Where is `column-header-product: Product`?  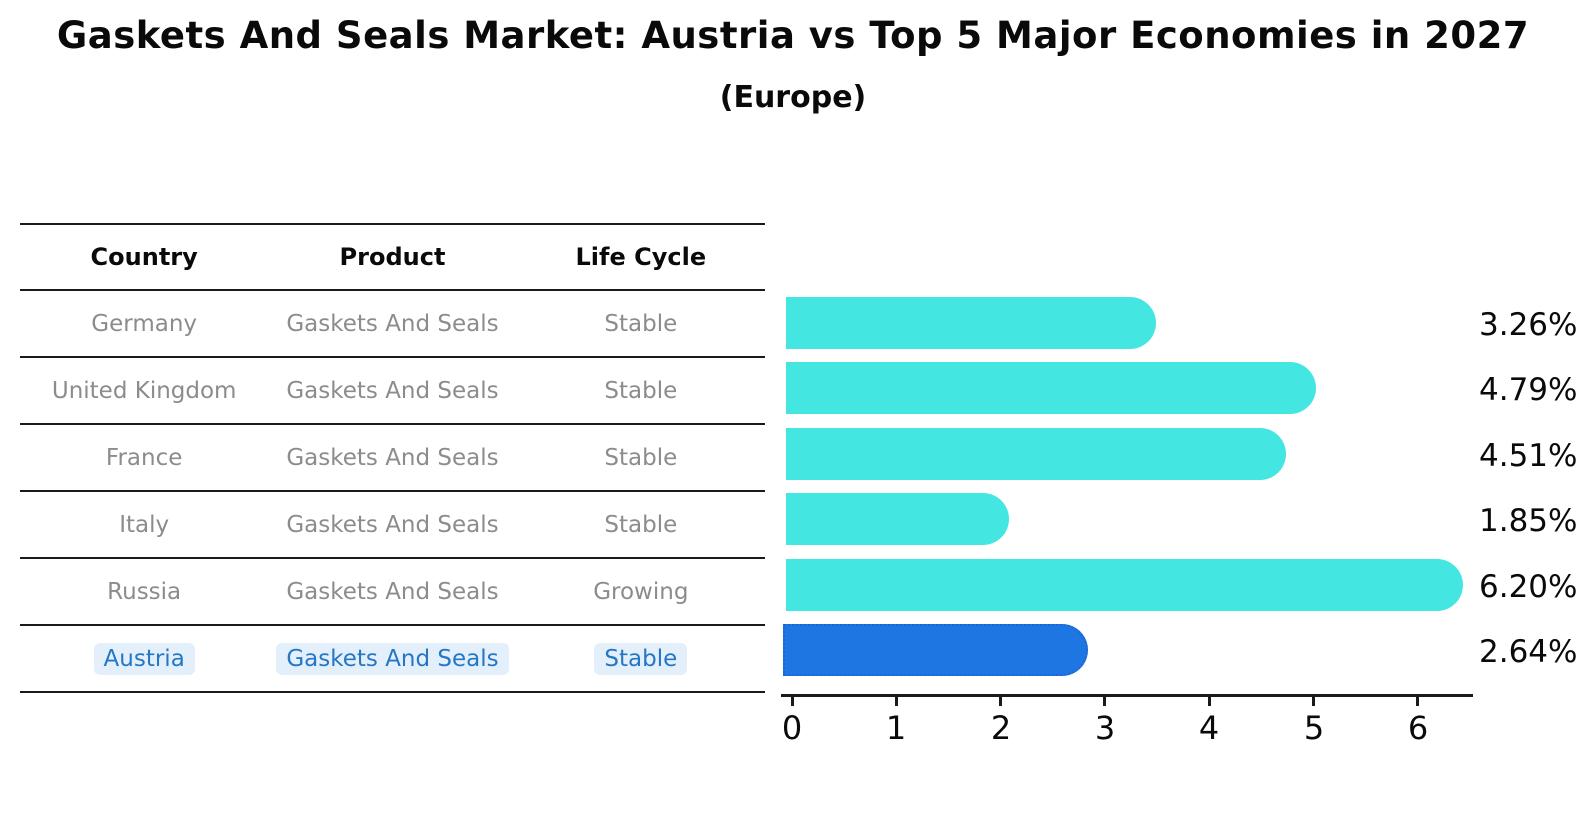
column-header-product: Product is located at coordinates (392, 257).